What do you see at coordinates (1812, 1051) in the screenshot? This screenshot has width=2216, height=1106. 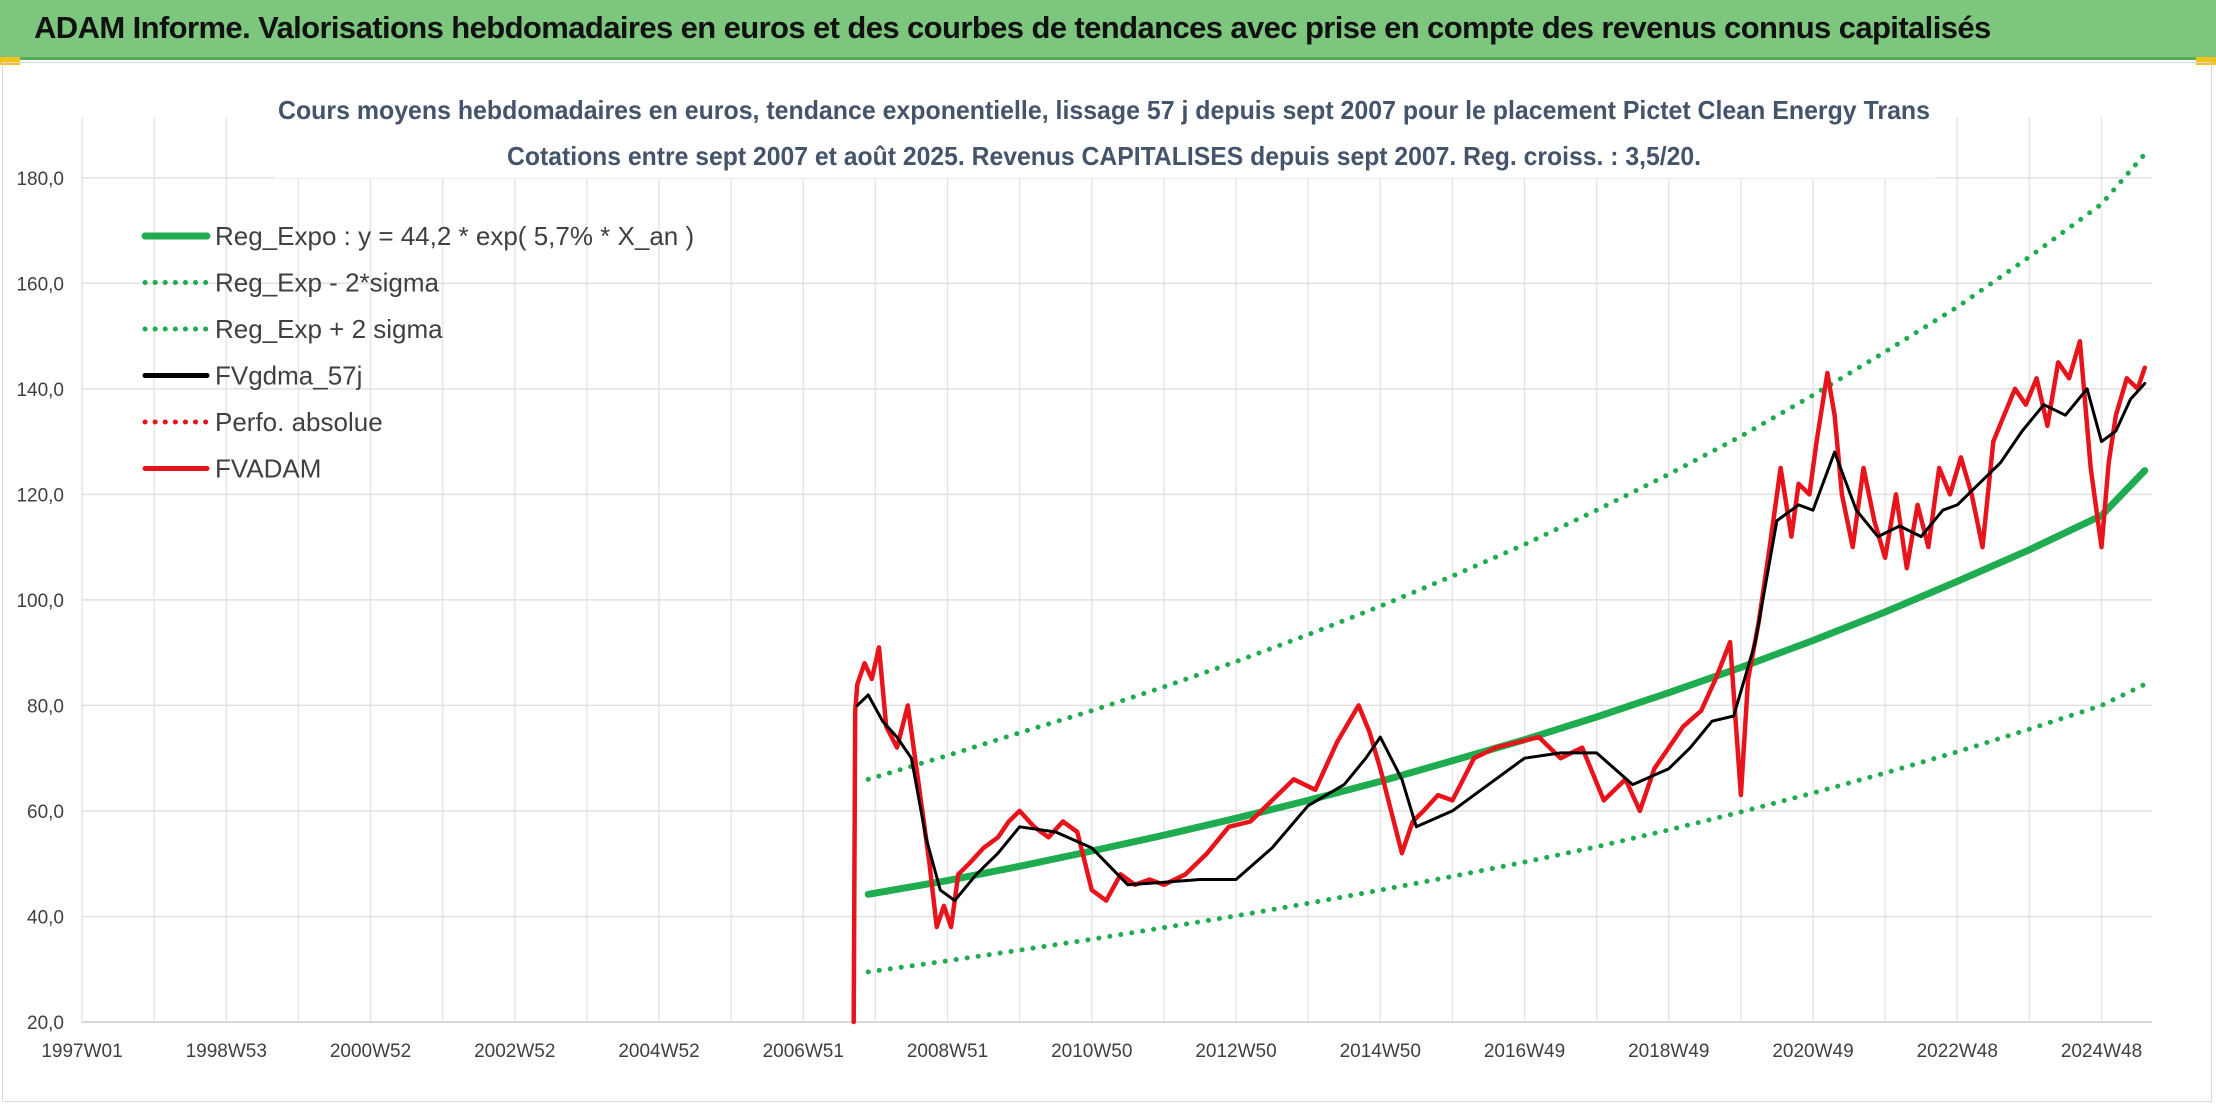 I see `x-tick-label: 2020W49` at bounding box center [1812, 1051].